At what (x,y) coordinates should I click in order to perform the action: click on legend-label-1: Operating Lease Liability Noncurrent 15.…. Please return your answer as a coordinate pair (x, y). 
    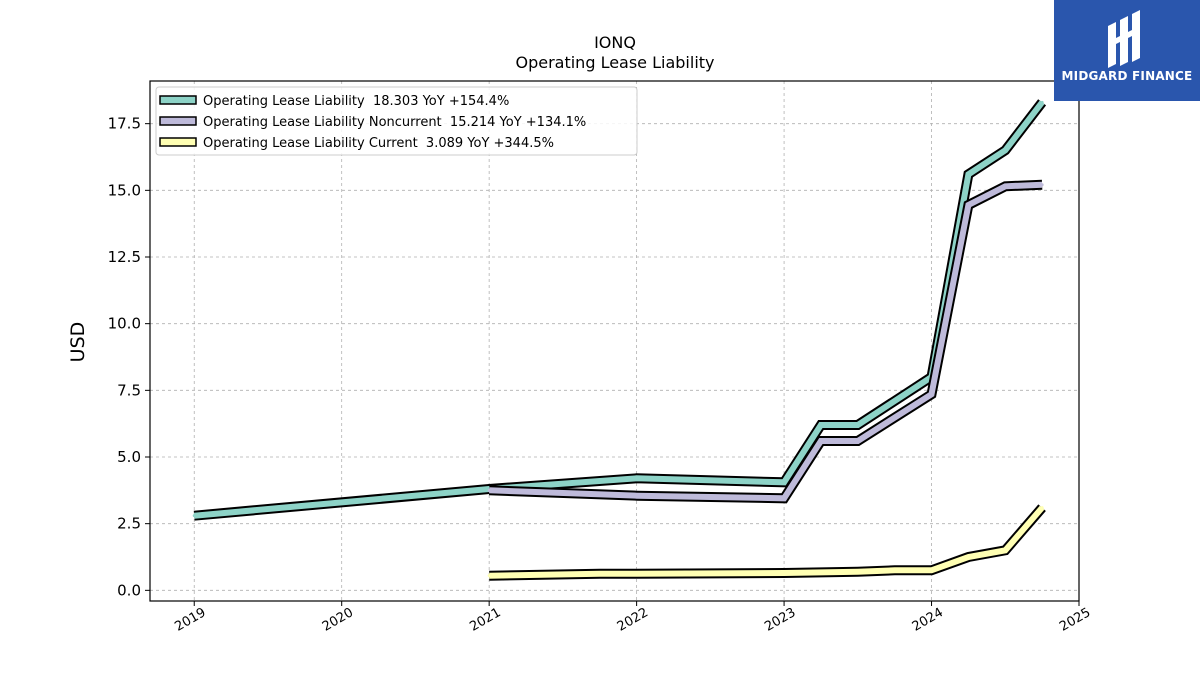
    Looking at the image, I should click on (394, 122).